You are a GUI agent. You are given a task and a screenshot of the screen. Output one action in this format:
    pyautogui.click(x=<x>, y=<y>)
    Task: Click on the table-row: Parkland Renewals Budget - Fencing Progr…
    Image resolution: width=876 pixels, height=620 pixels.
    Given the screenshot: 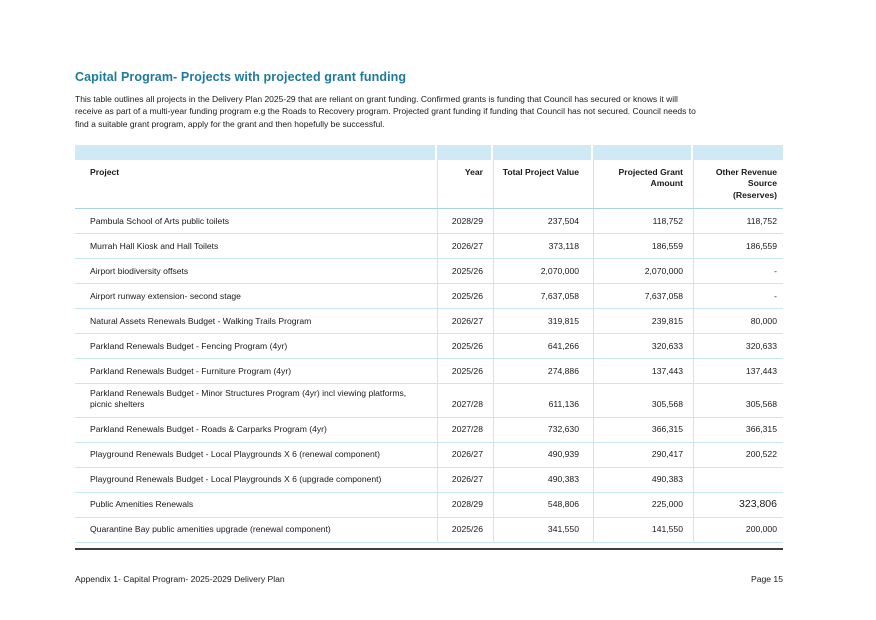 What is the action you would take?
    pyautogui.click(x=429, y=347)
    